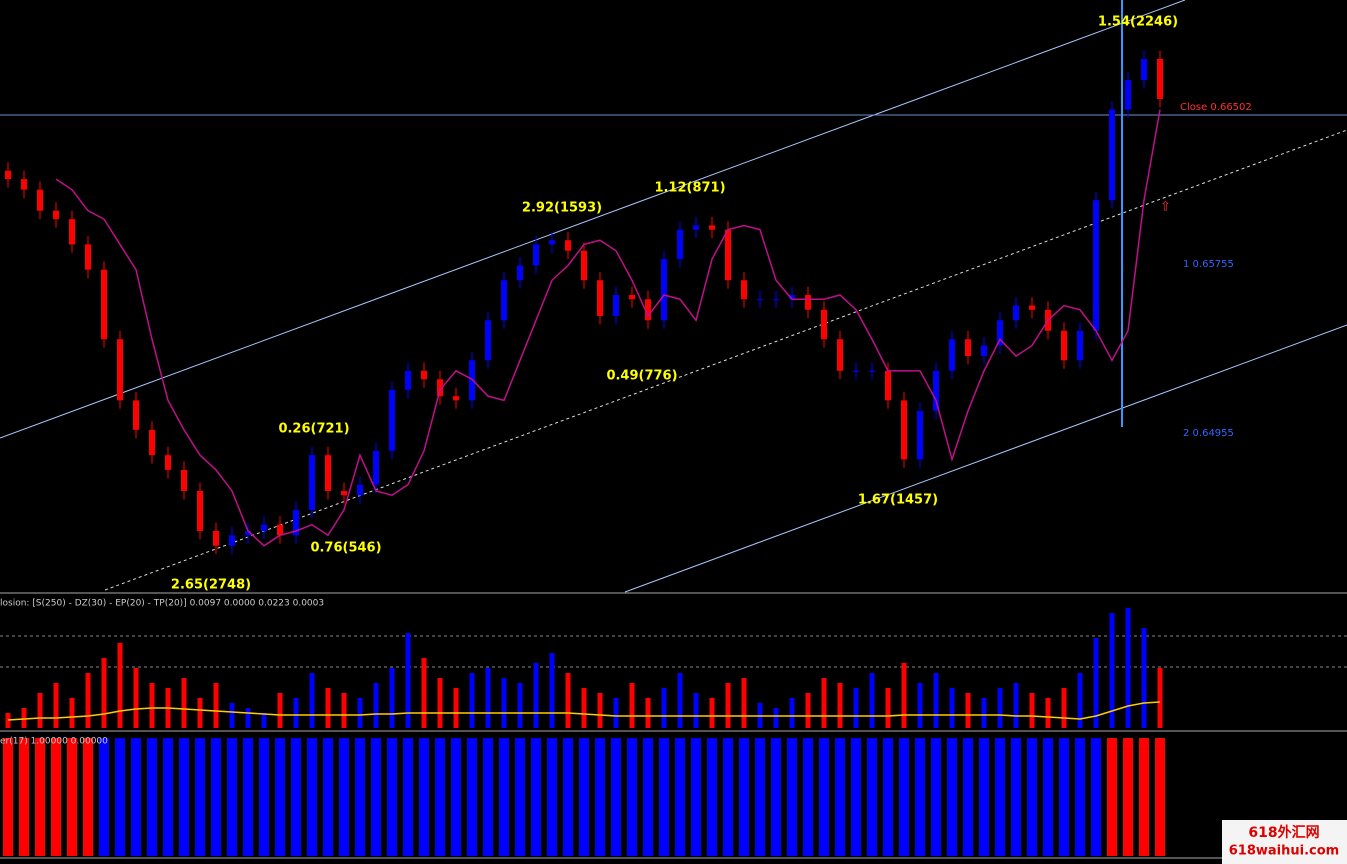  What do you see at coordinates (313, 429) in the screenshot?
I see `wave-label: 0.26(721)` at bounding box center [313, 429].